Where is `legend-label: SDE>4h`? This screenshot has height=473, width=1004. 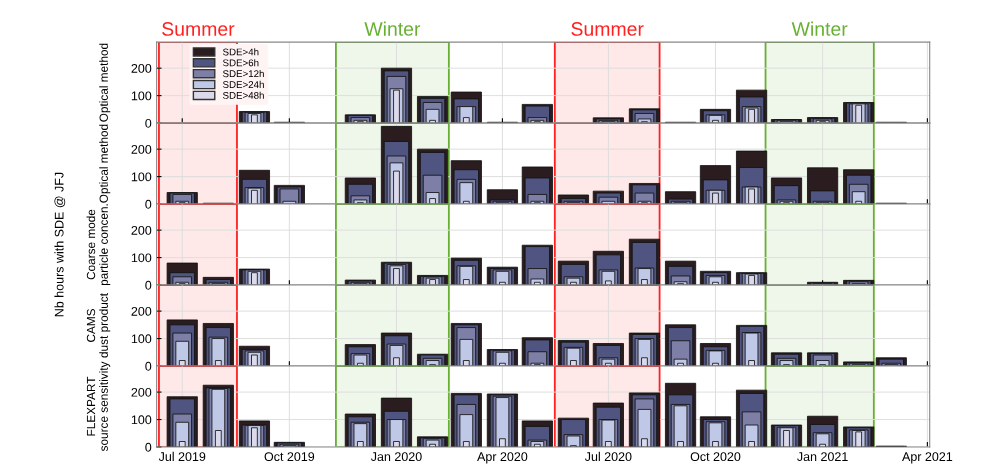 legend-label: SDE>4h is located at coordinates (240, 52).